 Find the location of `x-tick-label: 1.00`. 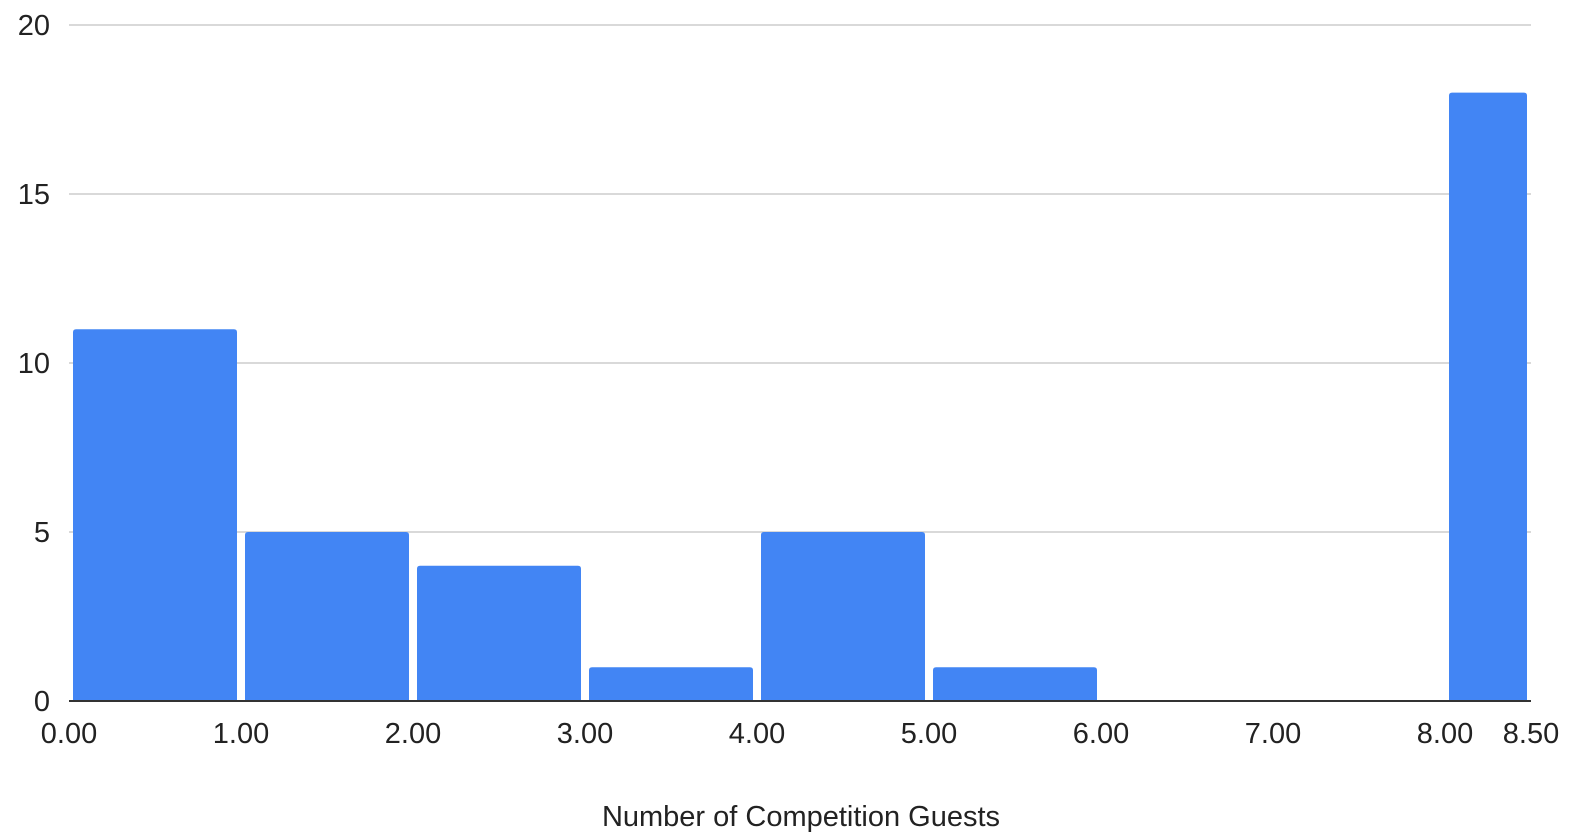

x-tick-label: 1.00 is located at coordinates (241, 734).